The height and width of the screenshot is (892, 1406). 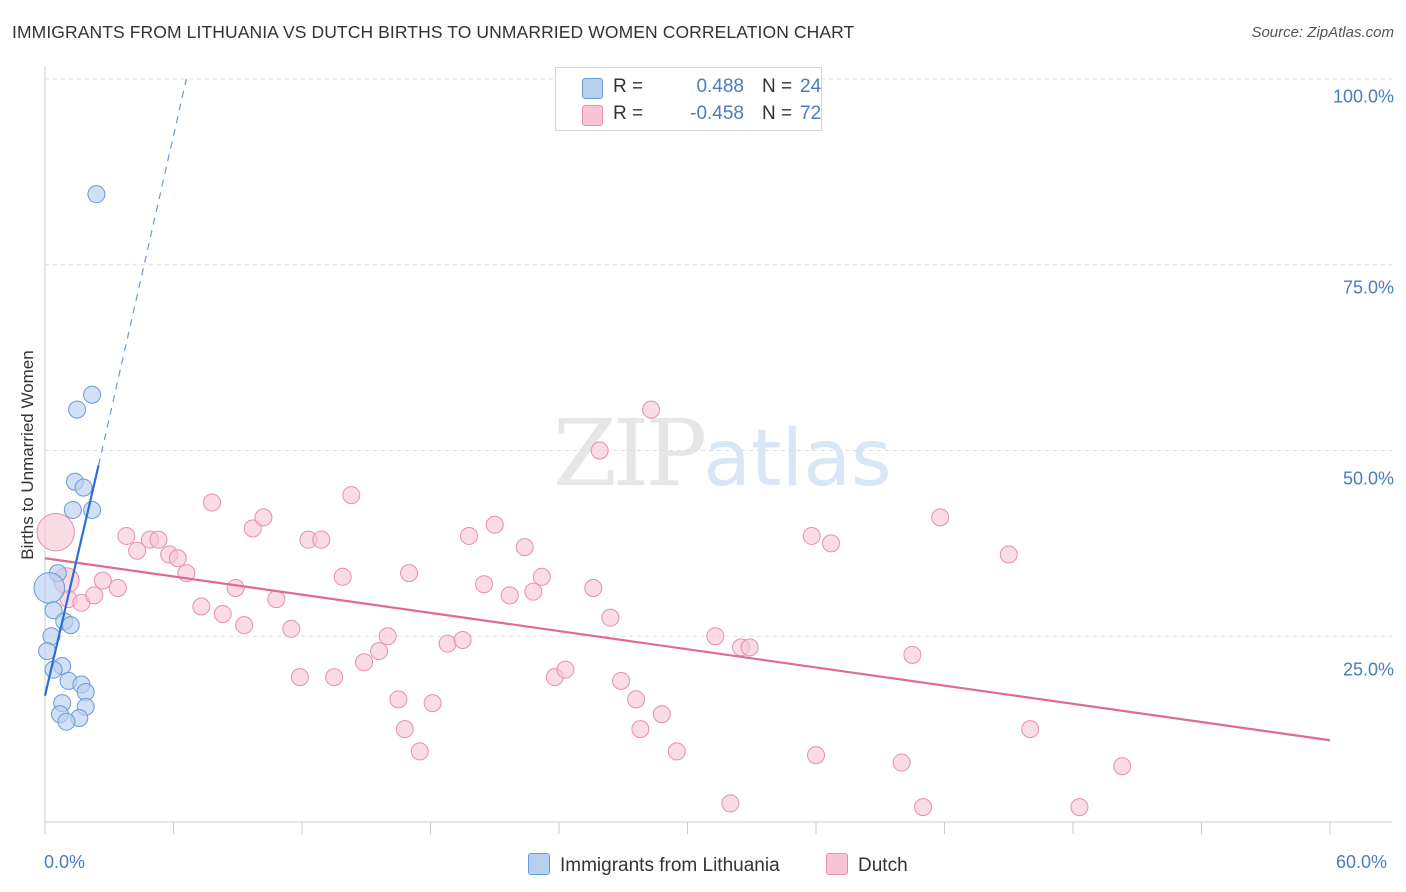 What do you see at coordinates (837, 864) in the screenshot?
I see `bottom-legend-swatch-pink` at bounding box center [837, 864].